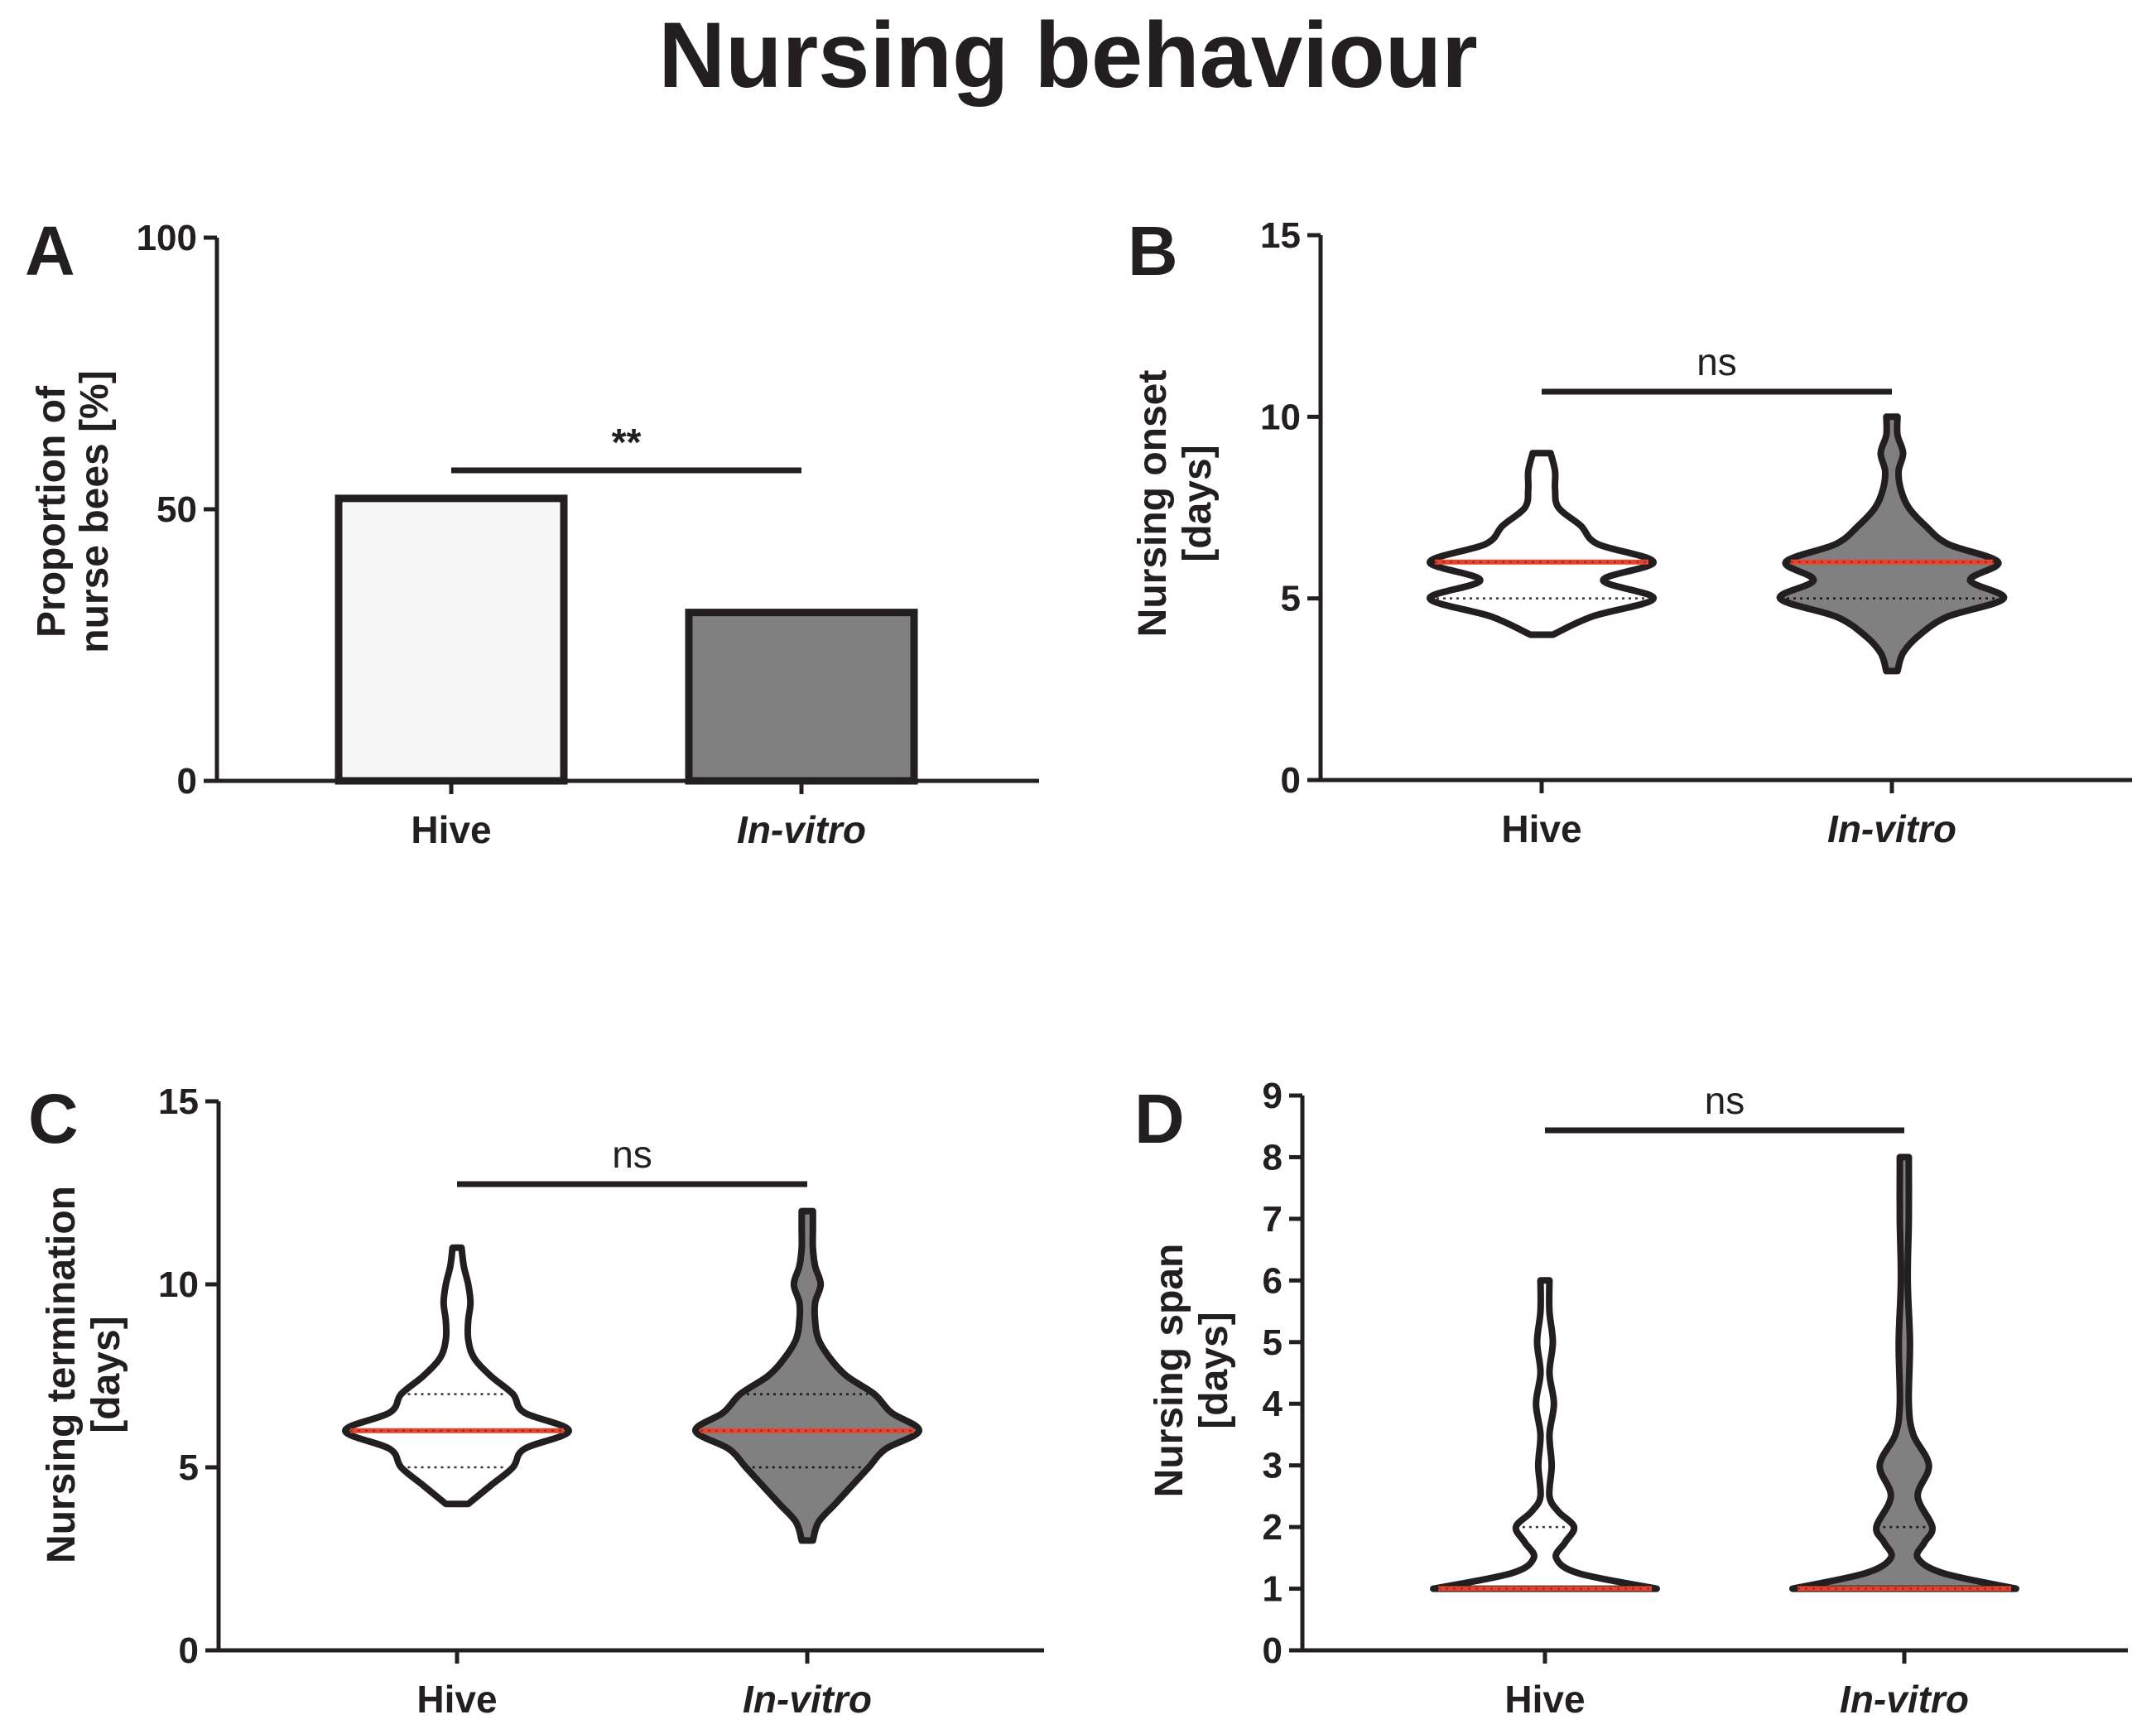  What do you see at coordinates (1273, 1343) in the screenshot?
I see `y-tick-label-d: 5` at bounding box center [1273, 1343].